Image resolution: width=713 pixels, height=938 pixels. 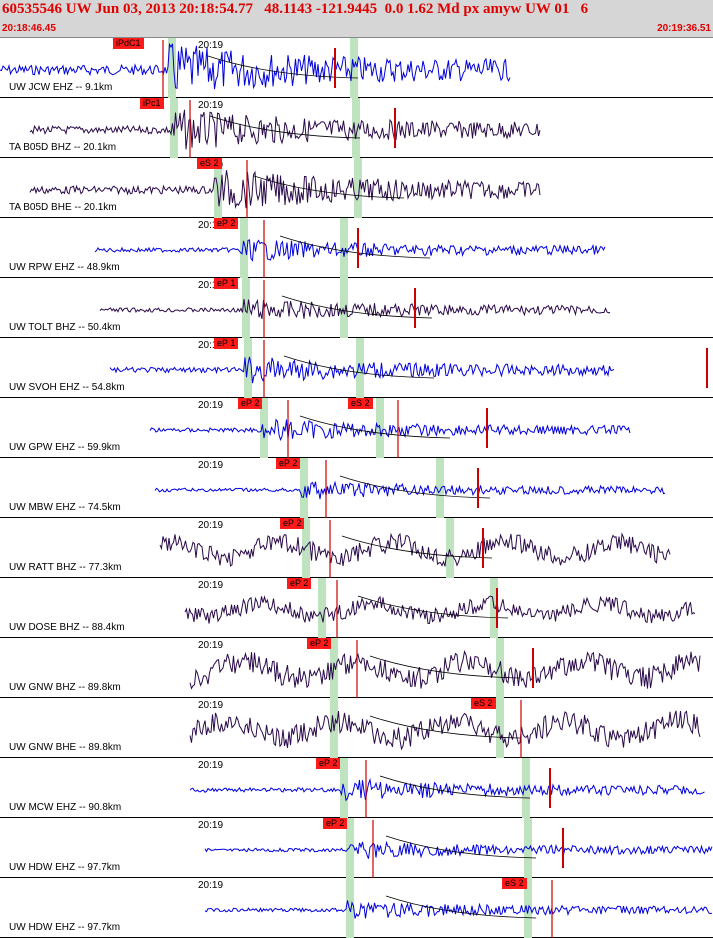 What do you see at coordinates (152, 103) in the screenshot?
I see `phase-pick-label: iPc1` at bounding box center [152, 103].